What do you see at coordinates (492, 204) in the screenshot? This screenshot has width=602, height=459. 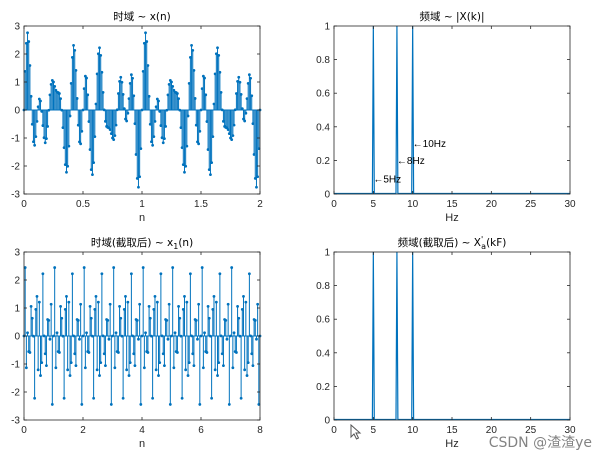 I see `x-tick-label: 20` at bounding box center [492, 204].